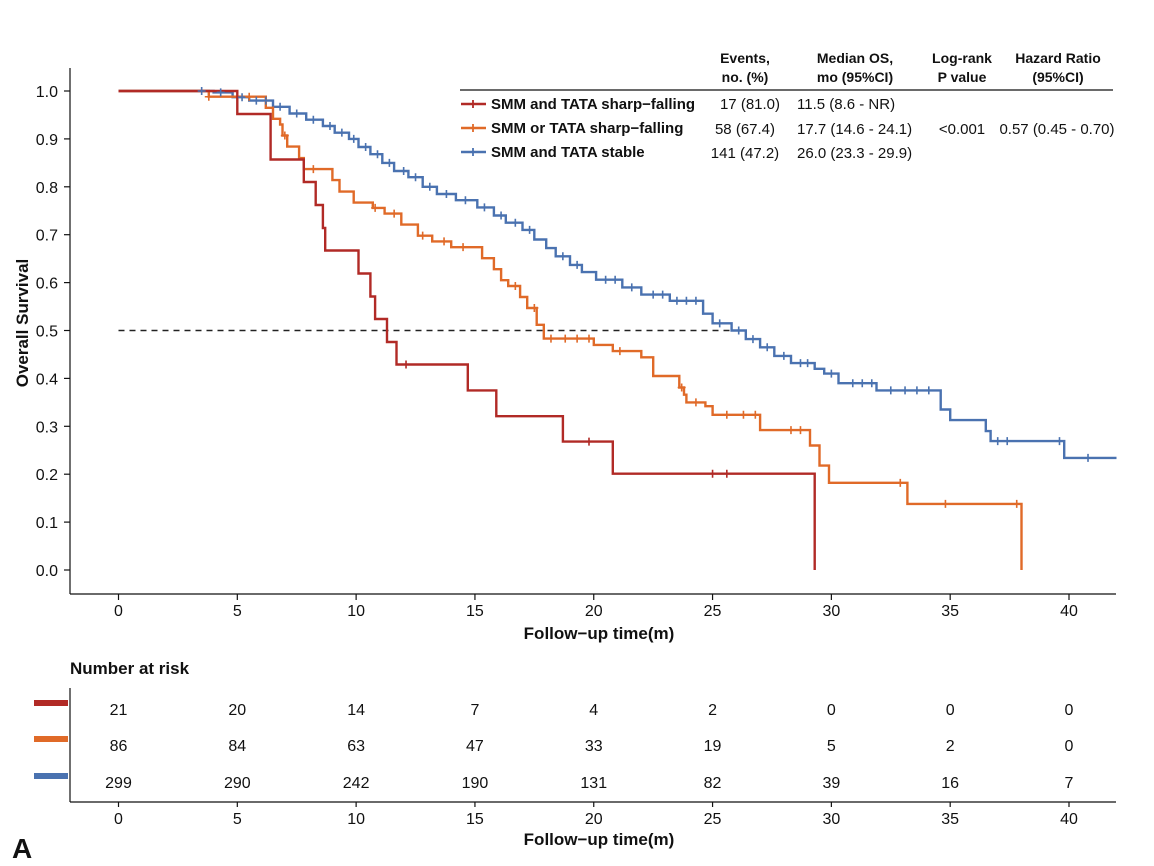 The image size is (1154, 866). Describe the element at coordinates (1057, 77) in the screenshot. I see `header-hr-line2: (95%CI)` at that location.